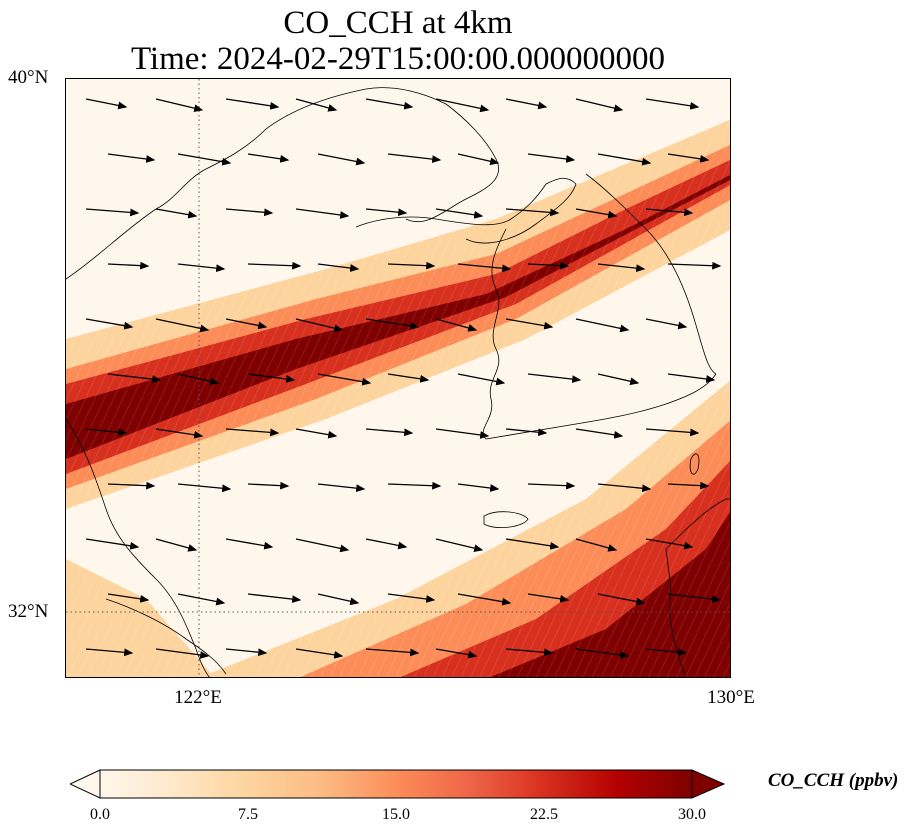 The height and width of the screenshot is (836, 921). I want to click on colorbar-tick-30: 30.0, so click(692, 814).